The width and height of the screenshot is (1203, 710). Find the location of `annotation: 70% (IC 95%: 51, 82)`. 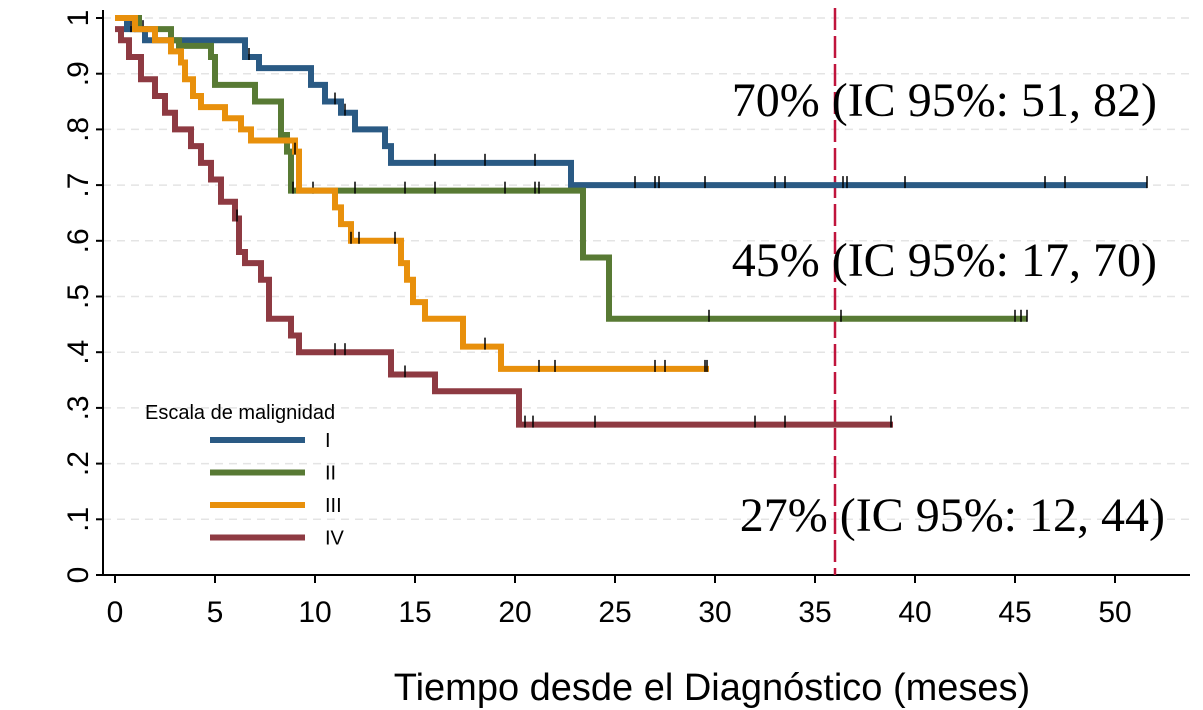

annotation: 70% (IC 95%: 51, 82) is located at coordinates (944, 100).